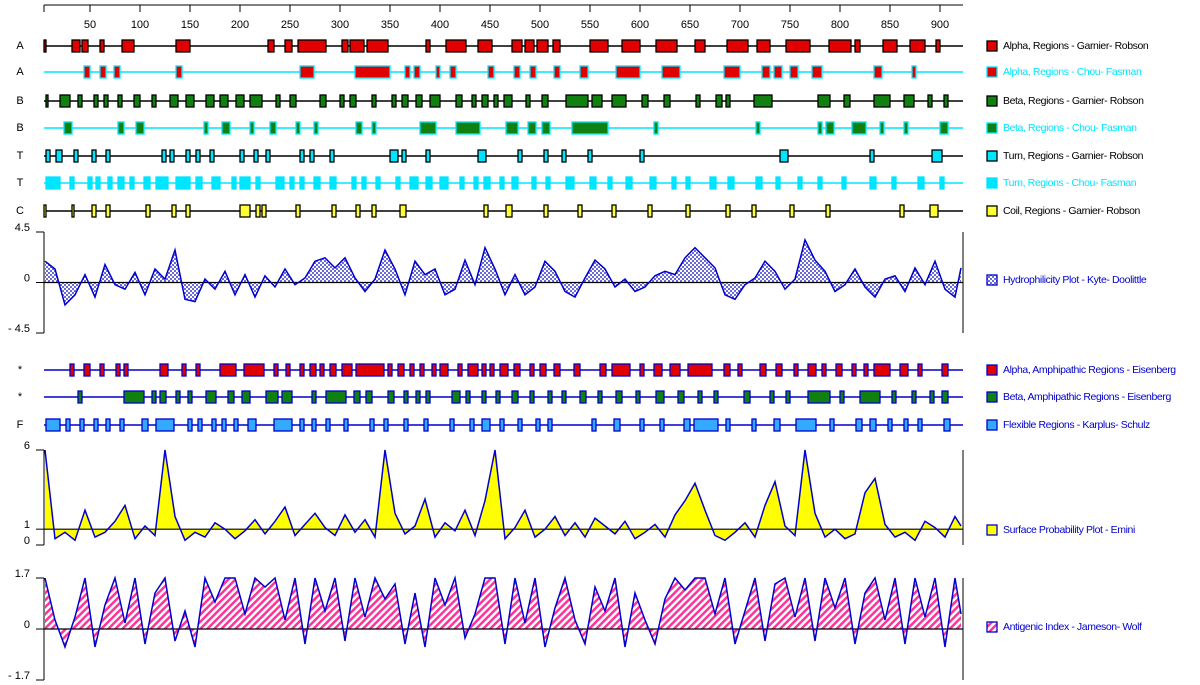 The width and height of the screenshot is (1200, 685). What do you see at coordinates (19, 676) in the screenshot?
I see `y-tick-label: - 1.7` at bounding box center [19, 676].